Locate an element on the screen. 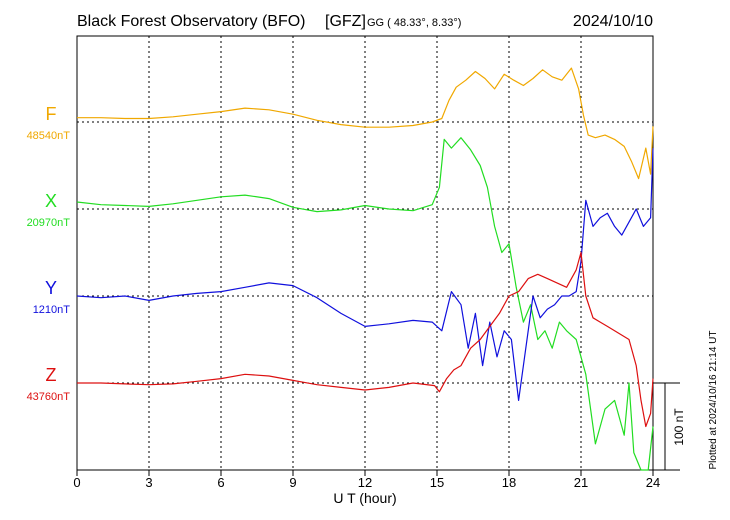 This screenshot has width=730, height=520. series-baseline-y: 1210nT is located at coordinates (52, 310).